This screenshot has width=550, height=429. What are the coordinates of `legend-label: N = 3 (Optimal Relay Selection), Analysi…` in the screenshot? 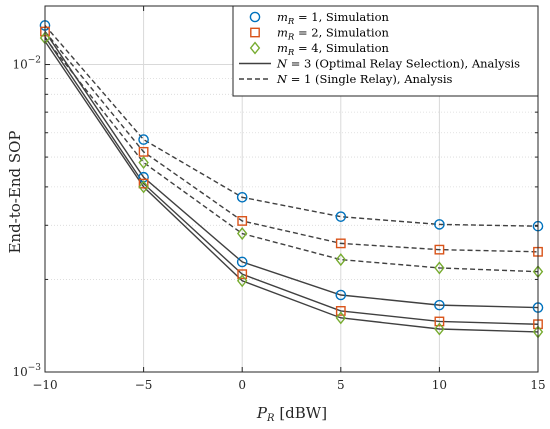 It's located at (398, 64).